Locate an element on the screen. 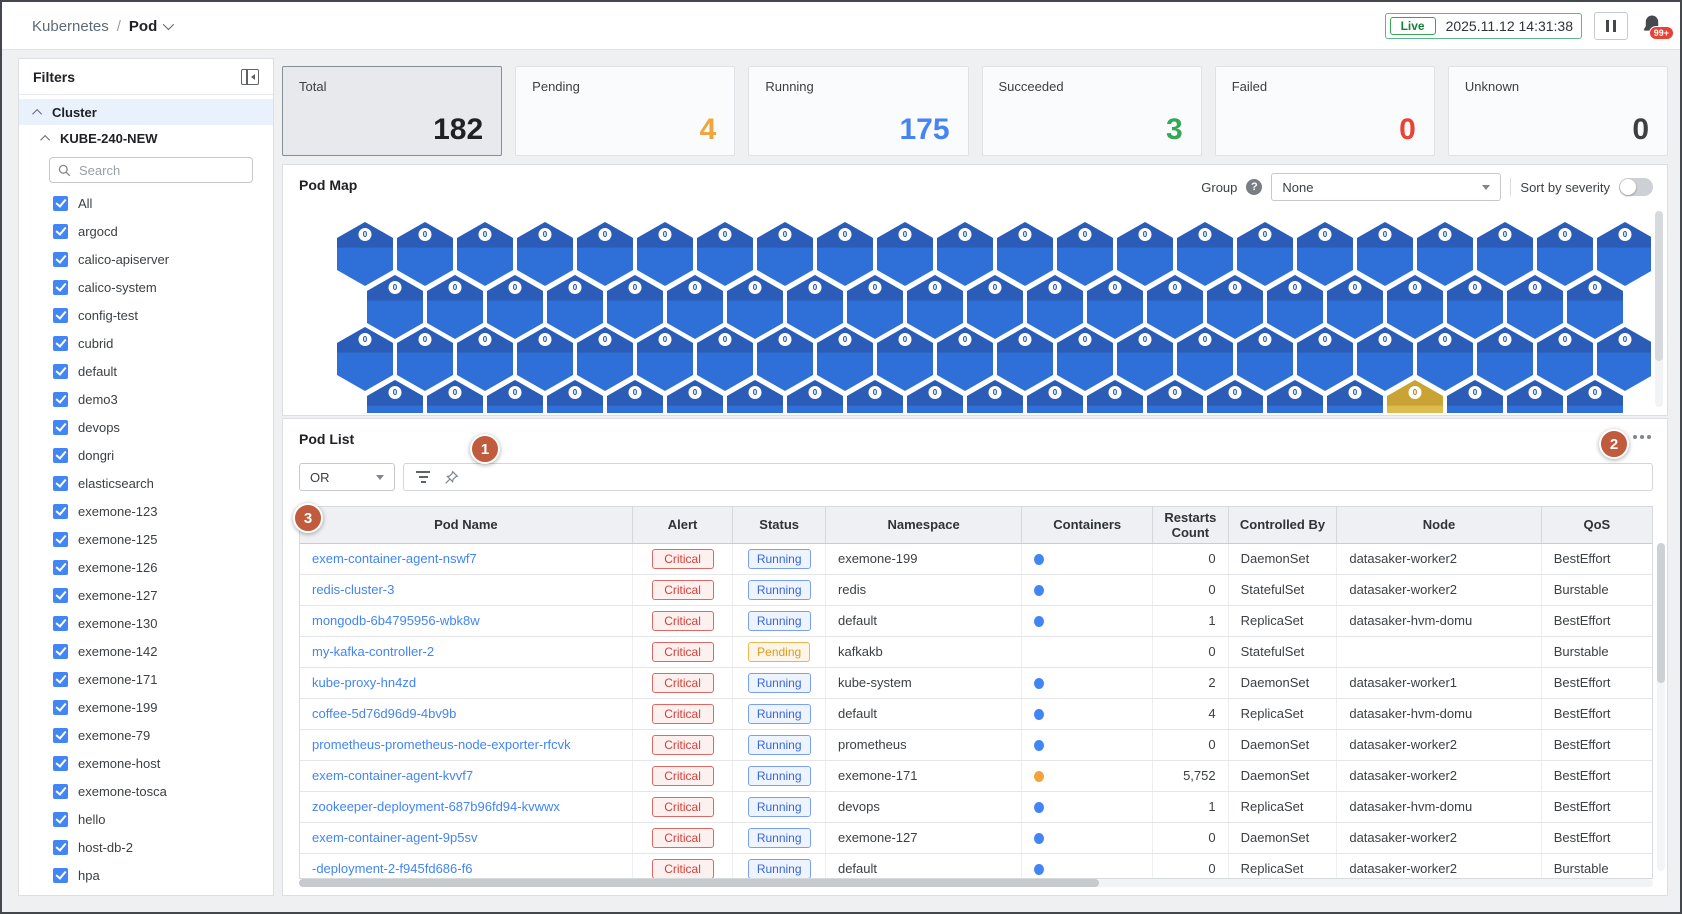 The height and width of the screenshot is (914, 1682). pod-name-link: -deployment-2-f945fd686-f6 is located at coordinates (392, 868).